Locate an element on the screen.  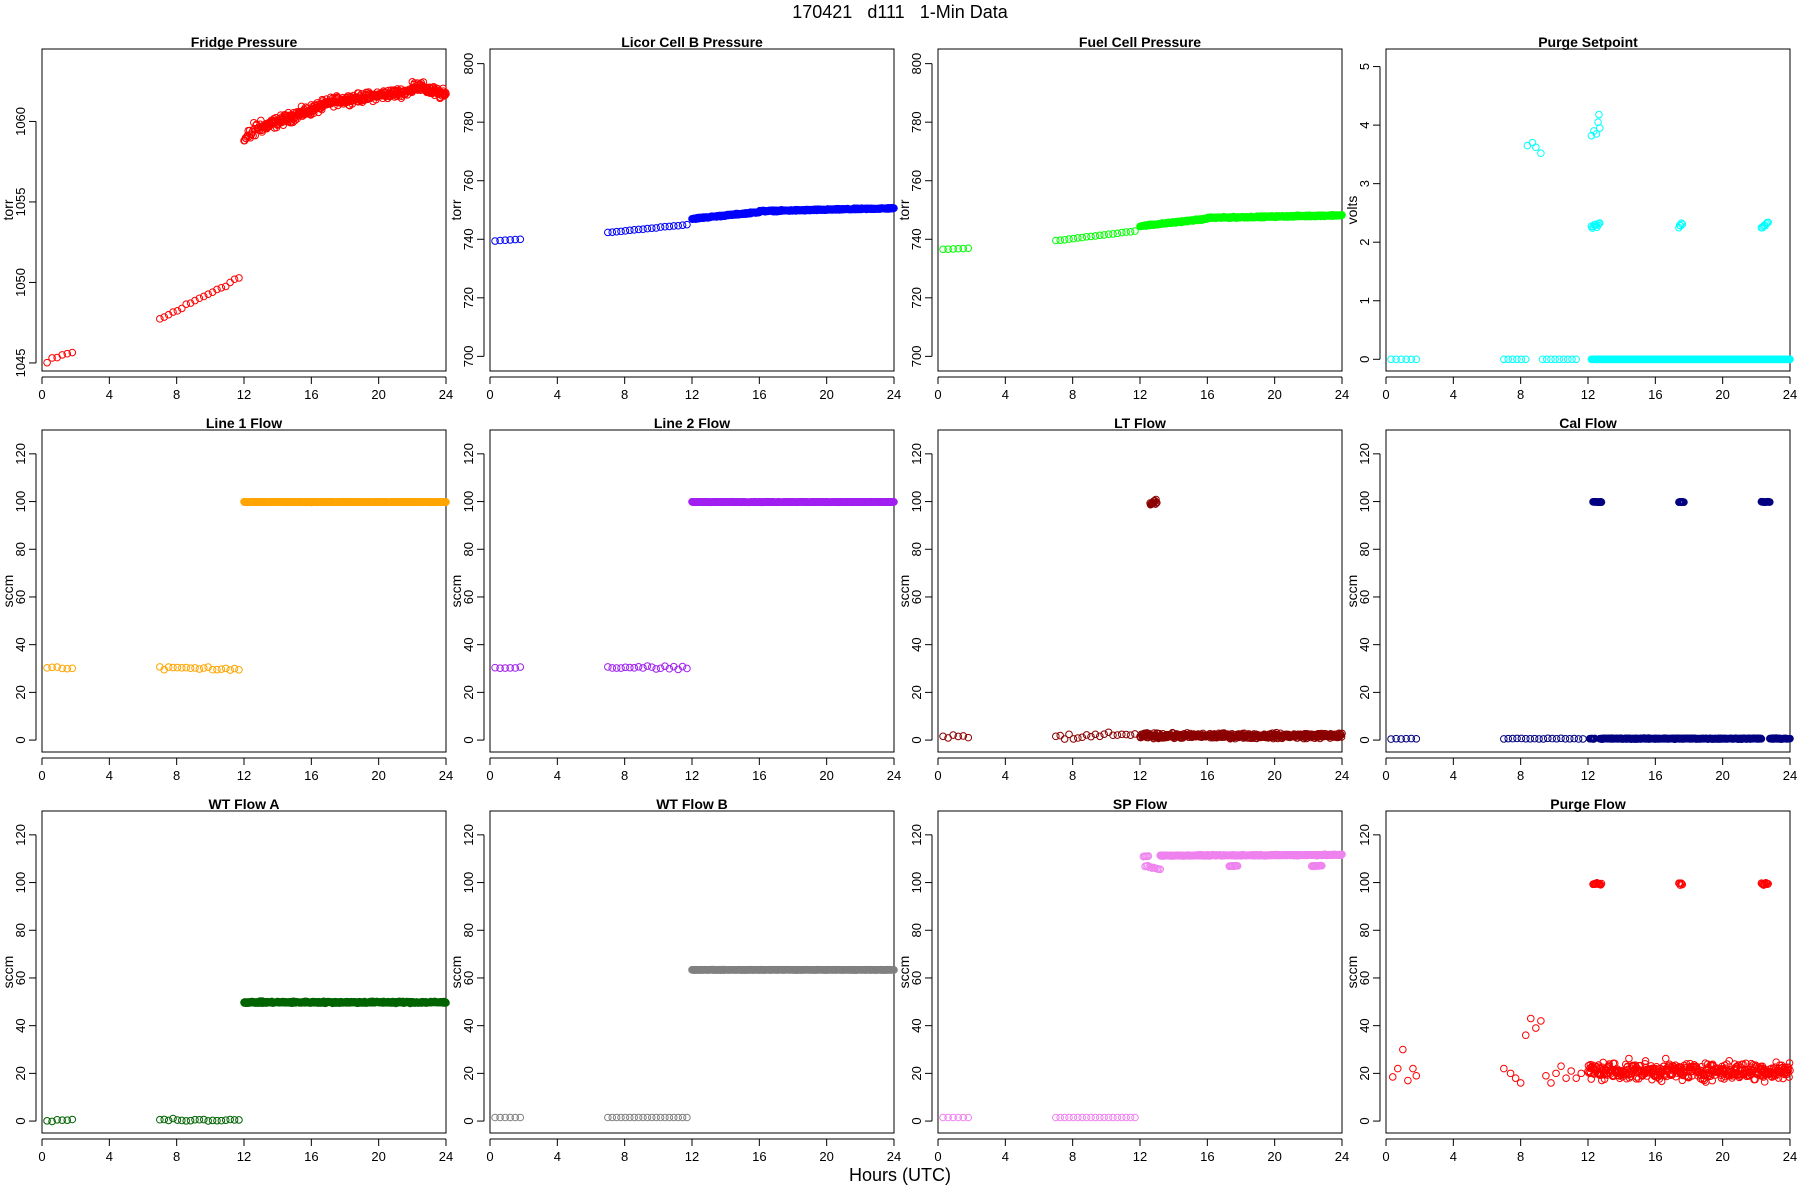
chart-title: Line 1 Flow is located at coordinates (244, 423).